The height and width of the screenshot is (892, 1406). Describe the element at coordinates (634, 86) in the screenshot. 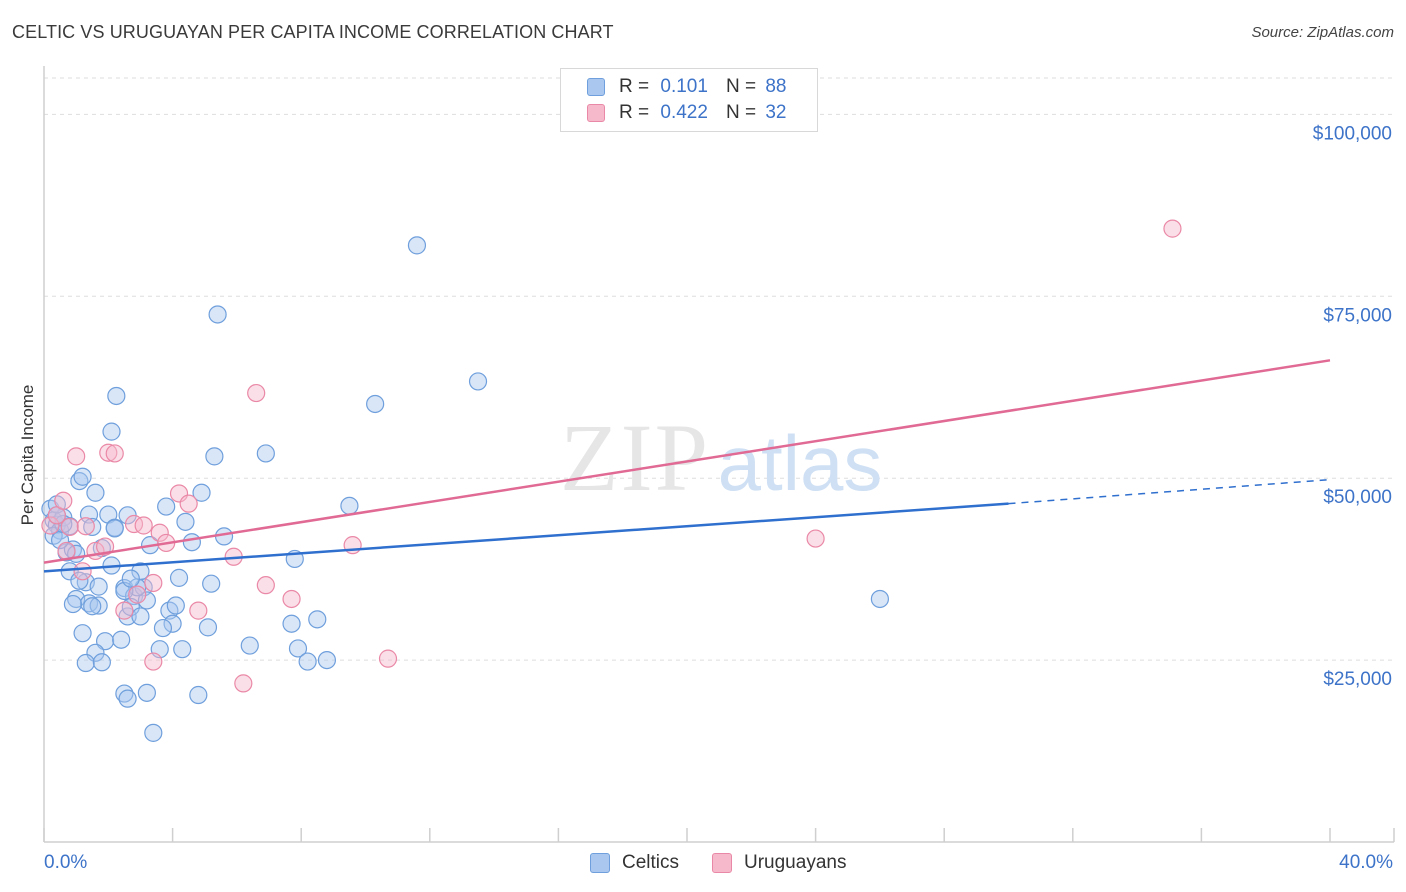

I see `celtics-r-label: R =` at that location.